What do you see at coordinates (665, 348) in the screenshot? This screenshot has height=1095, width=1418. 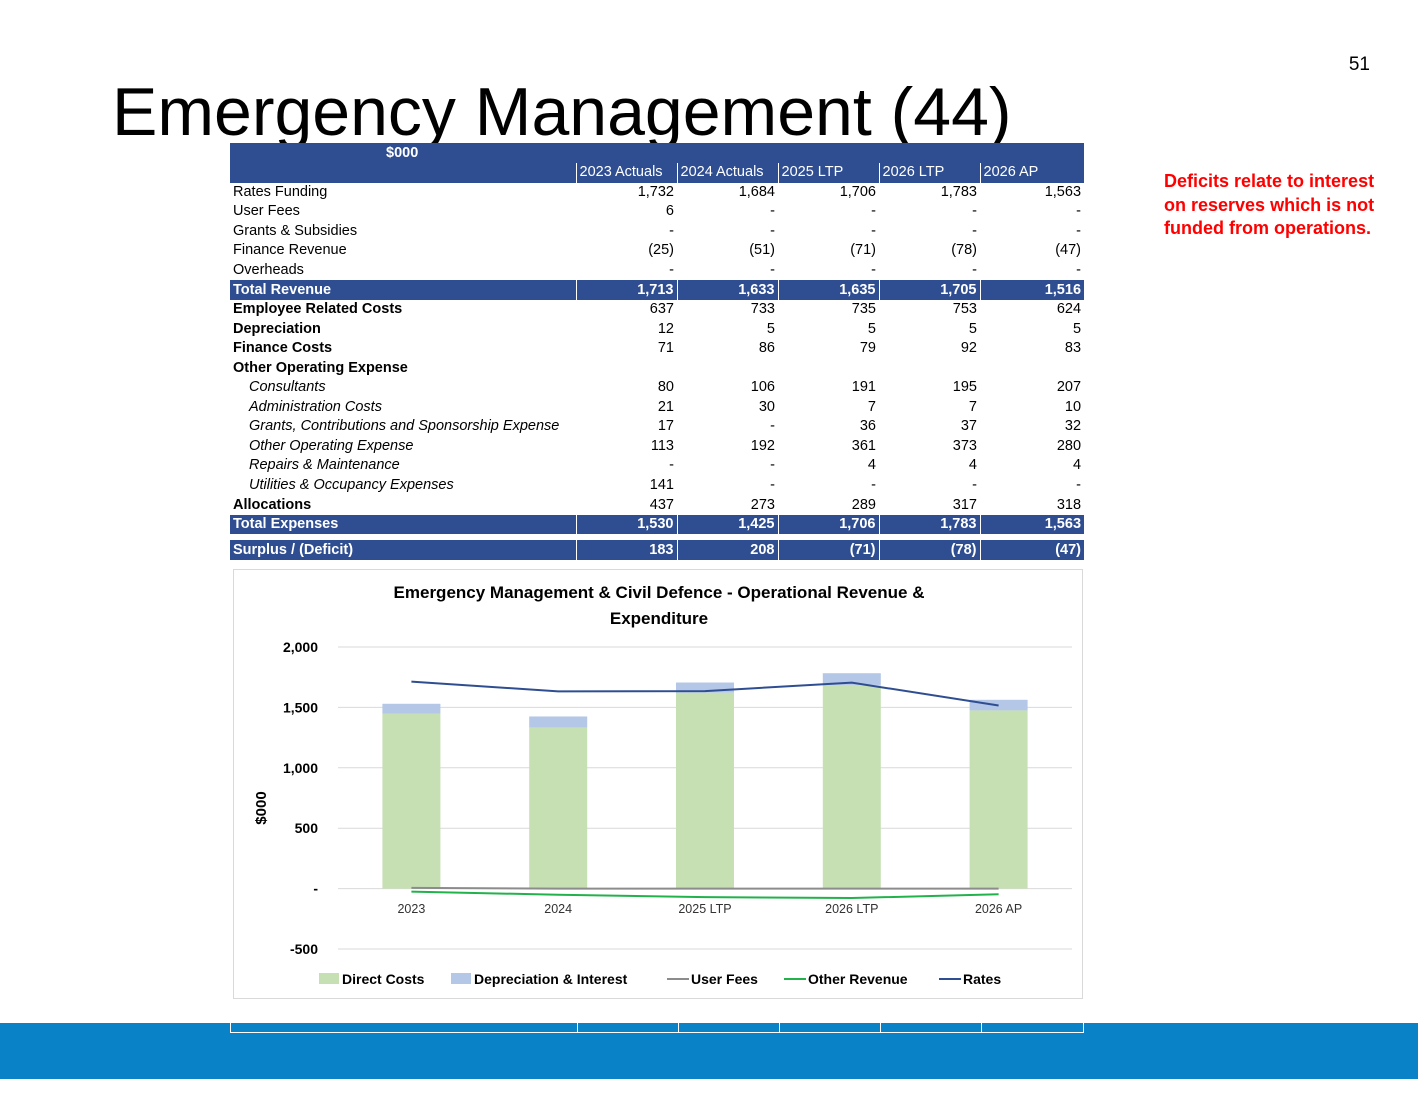 I see `cell-value: 71` at bounding box center [665, 348].